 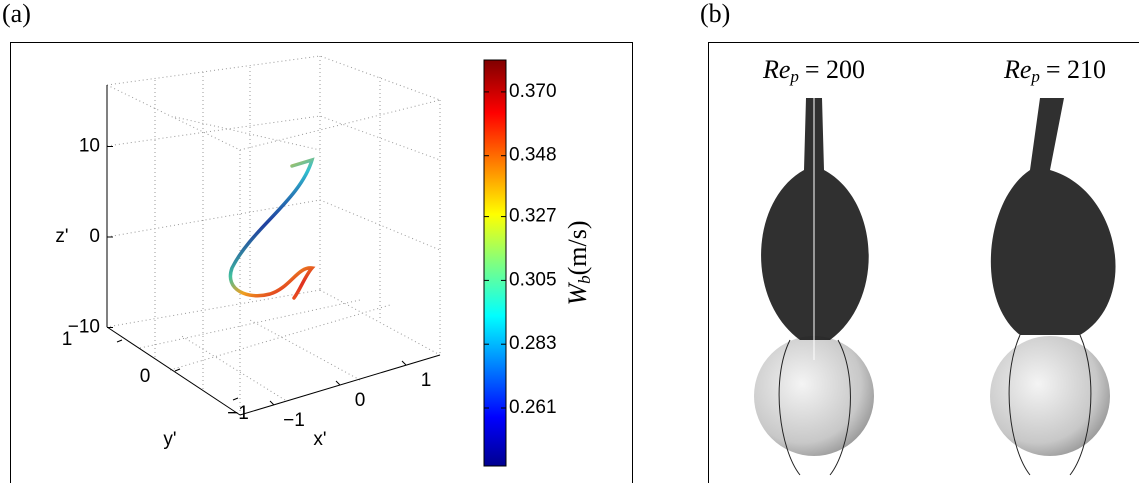 What do you see at coordinates (533, 343) in the screenshot?
I see `colorbar-tick-label: 0.283` at bounding box center [533, 343].